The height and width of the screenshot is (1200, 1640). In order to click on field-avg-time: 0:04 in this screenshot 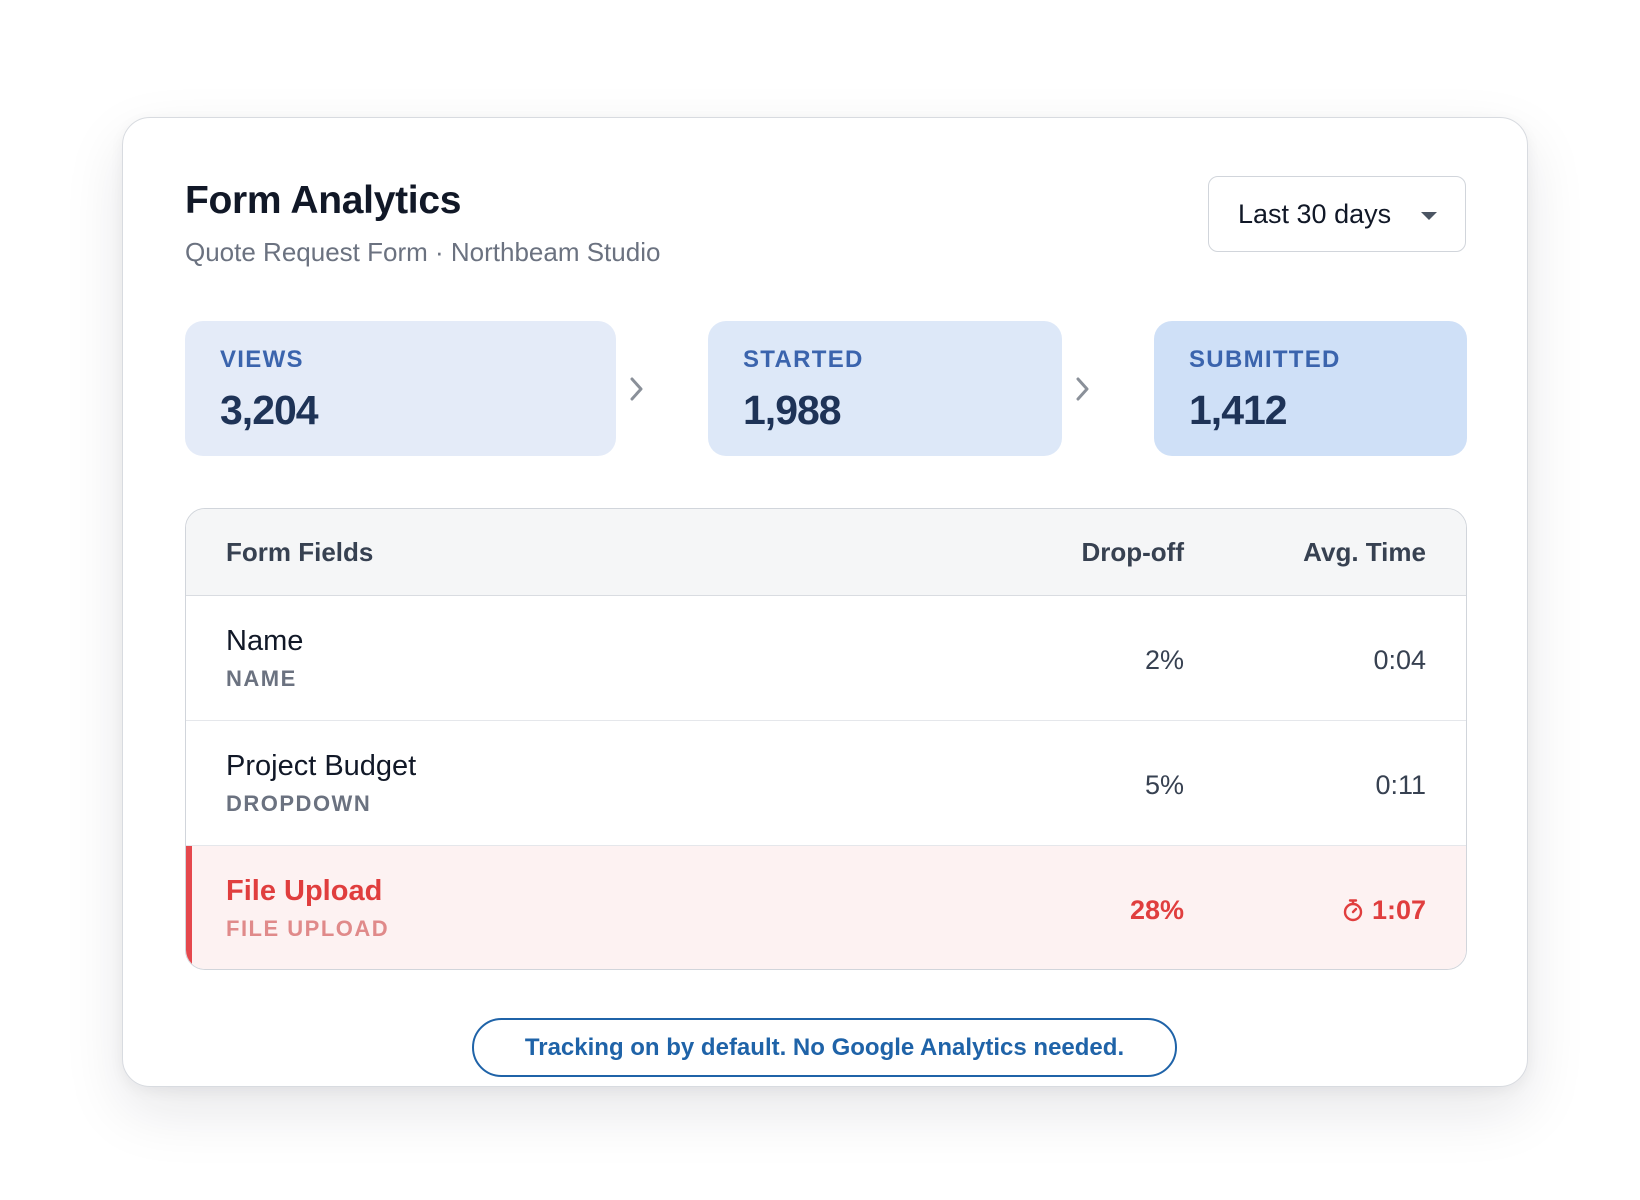, I will do `click(1399, 660)`.